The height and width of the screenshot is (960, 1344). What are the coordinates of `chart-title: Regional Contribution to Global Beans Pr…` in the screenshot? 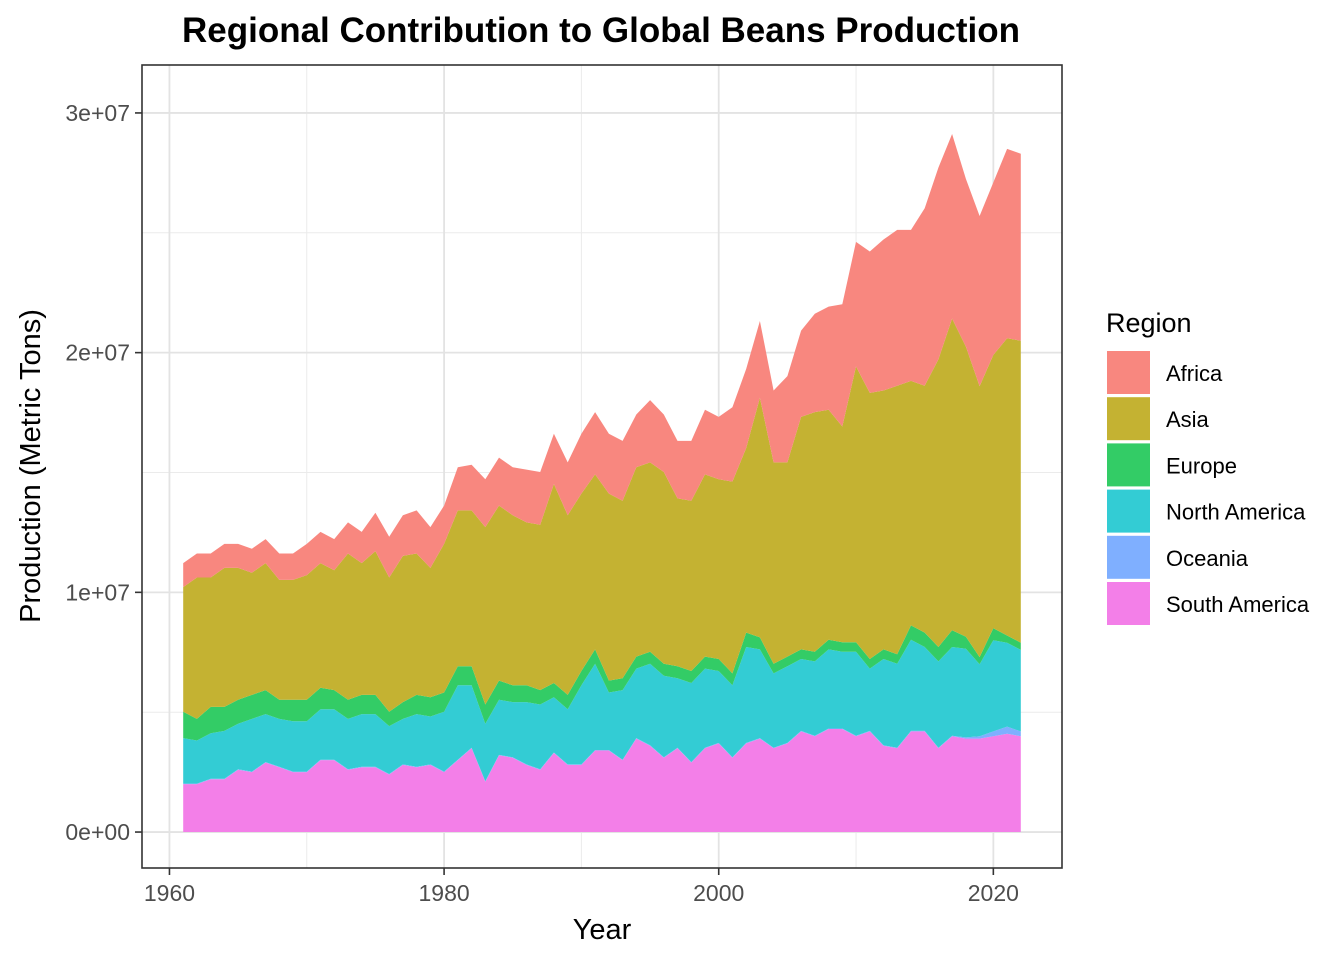 It's located at (601, 30).